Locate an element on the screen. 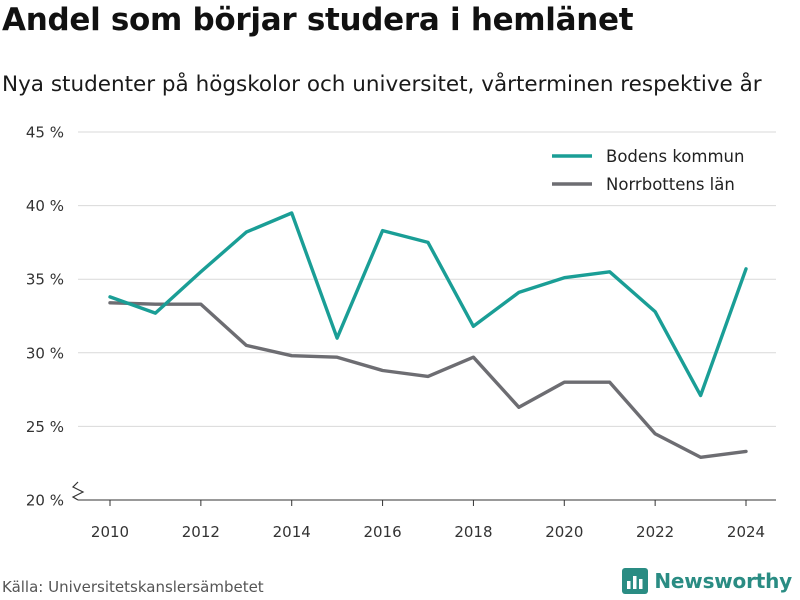 Image resolution: width=800 pixels, height=600 pixels. legend-label: Norrbottens län is located at coordinates (670, 184).